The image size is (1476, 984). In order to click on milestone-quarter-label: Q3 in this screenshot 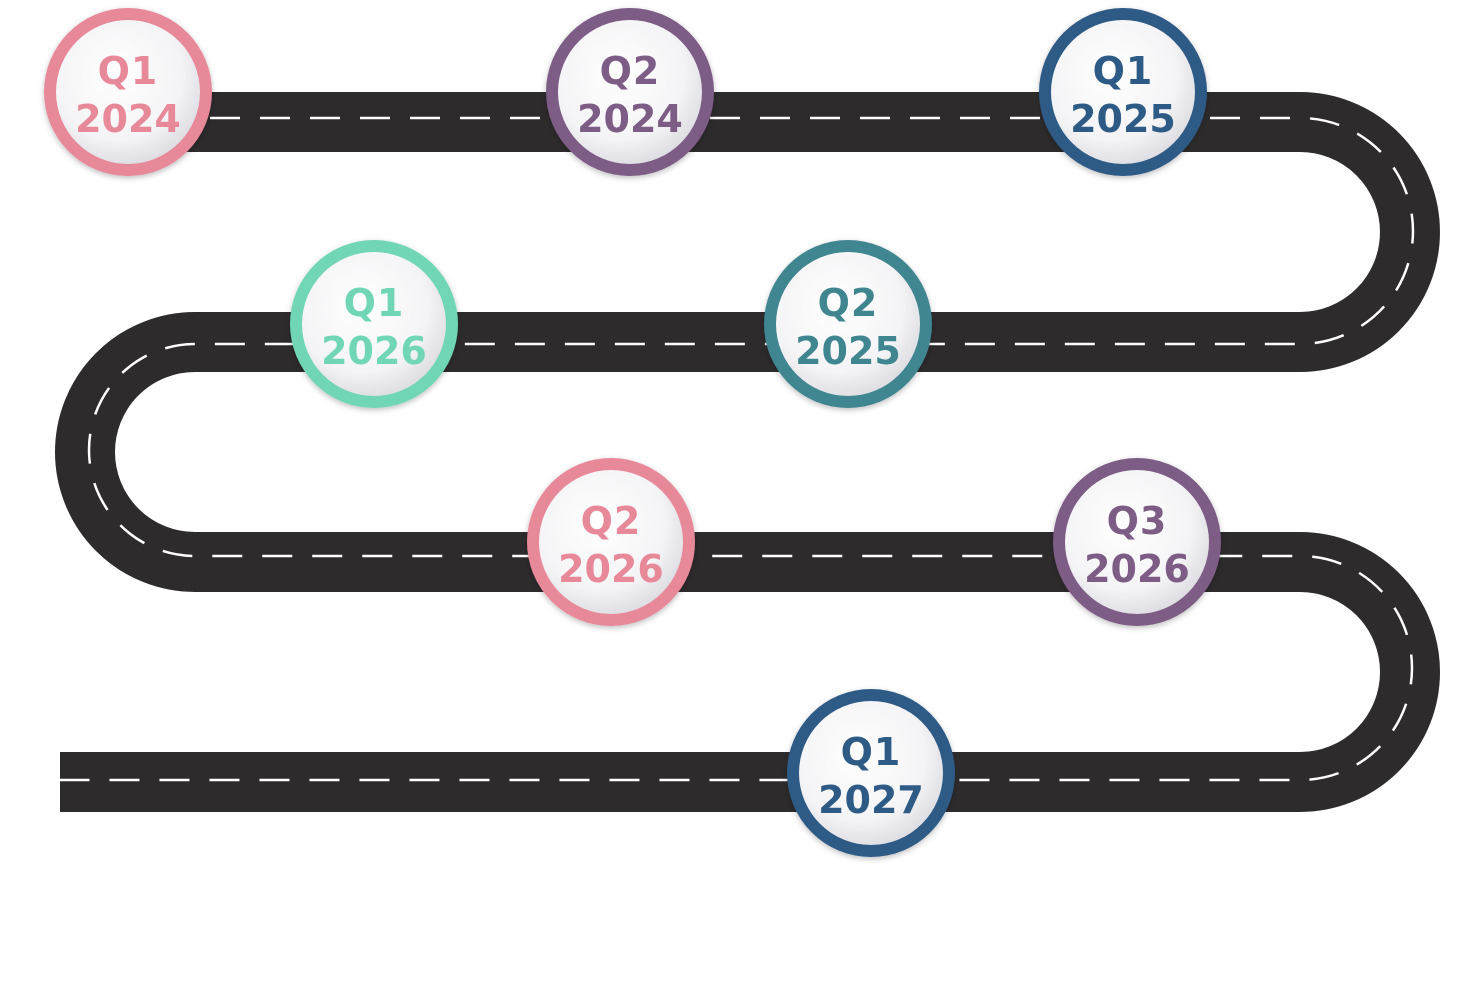, I will do `click(1137, 521)`.